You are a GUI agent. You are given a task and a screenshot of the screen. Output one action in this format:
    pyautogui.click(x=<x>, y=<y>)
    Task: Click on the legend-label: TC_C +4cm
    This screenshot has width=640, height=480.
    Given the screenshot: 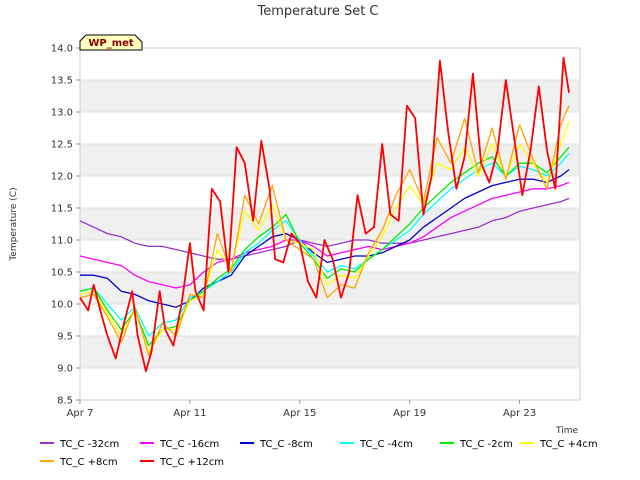 What is the action you would take?
    pyautogui.click(x=568, y=444)
    